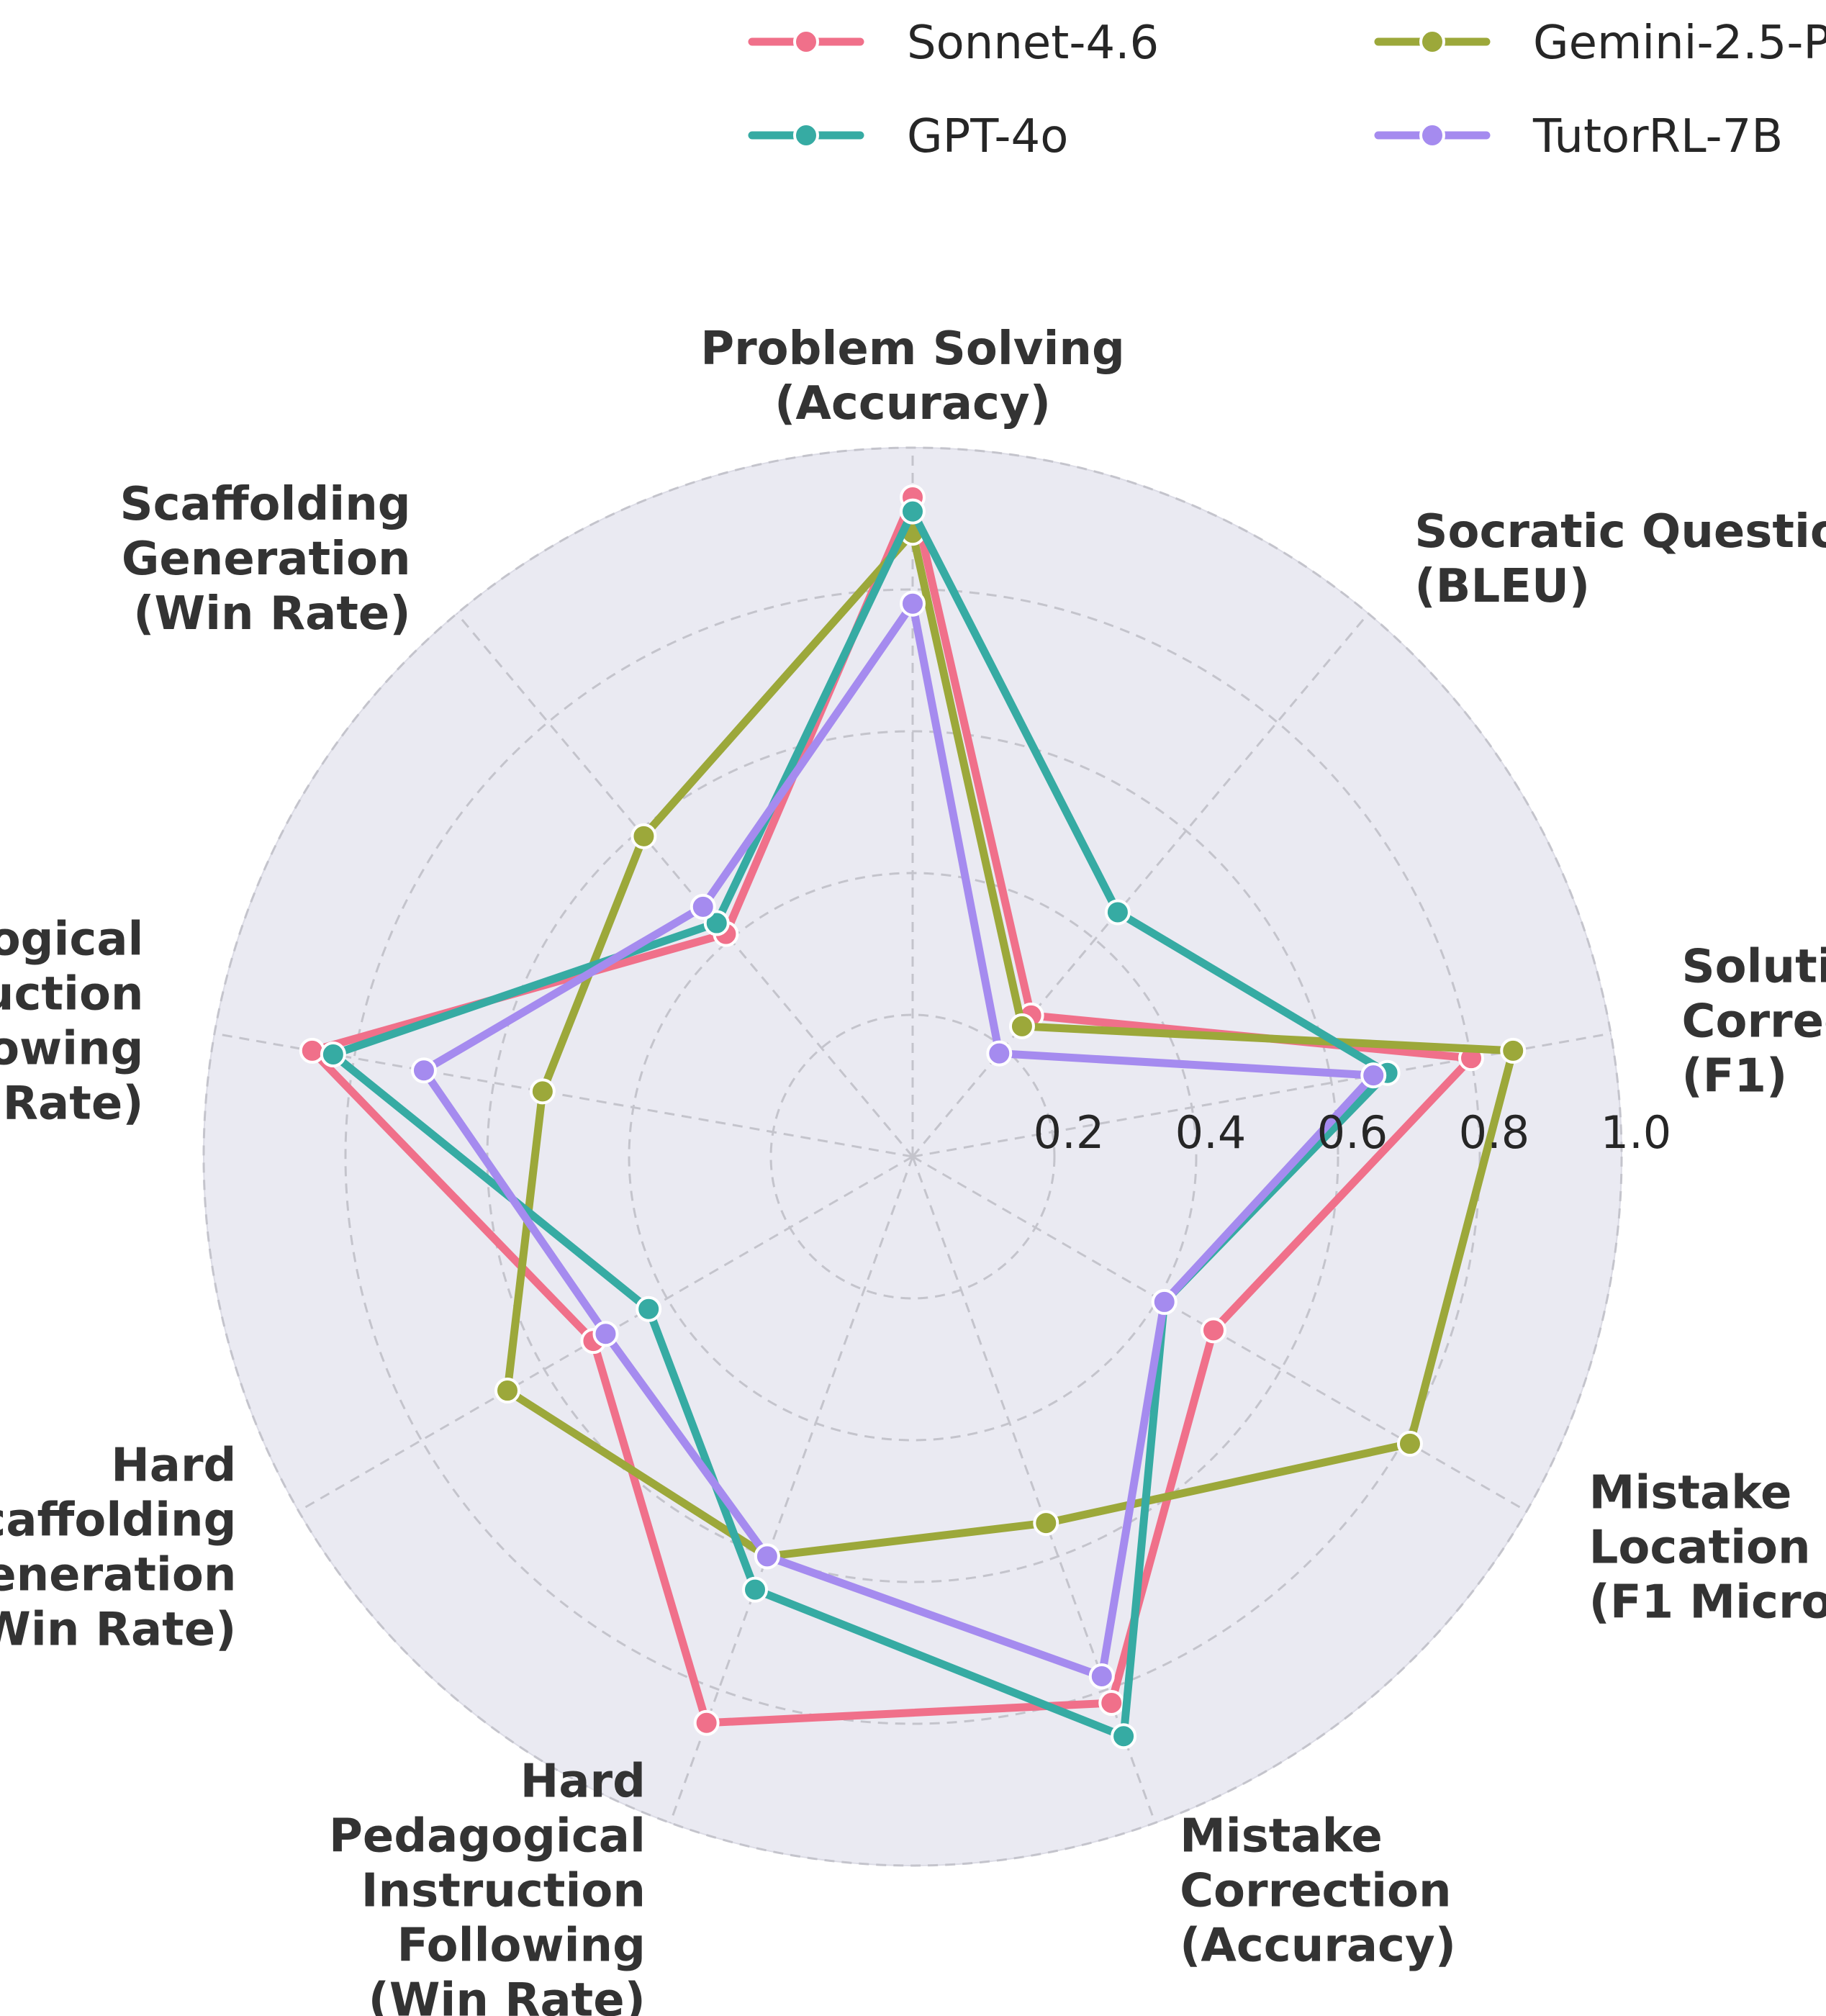  I want to click on axis-label-2: Socratic Questioning(BLEU), so click(1620, 559).